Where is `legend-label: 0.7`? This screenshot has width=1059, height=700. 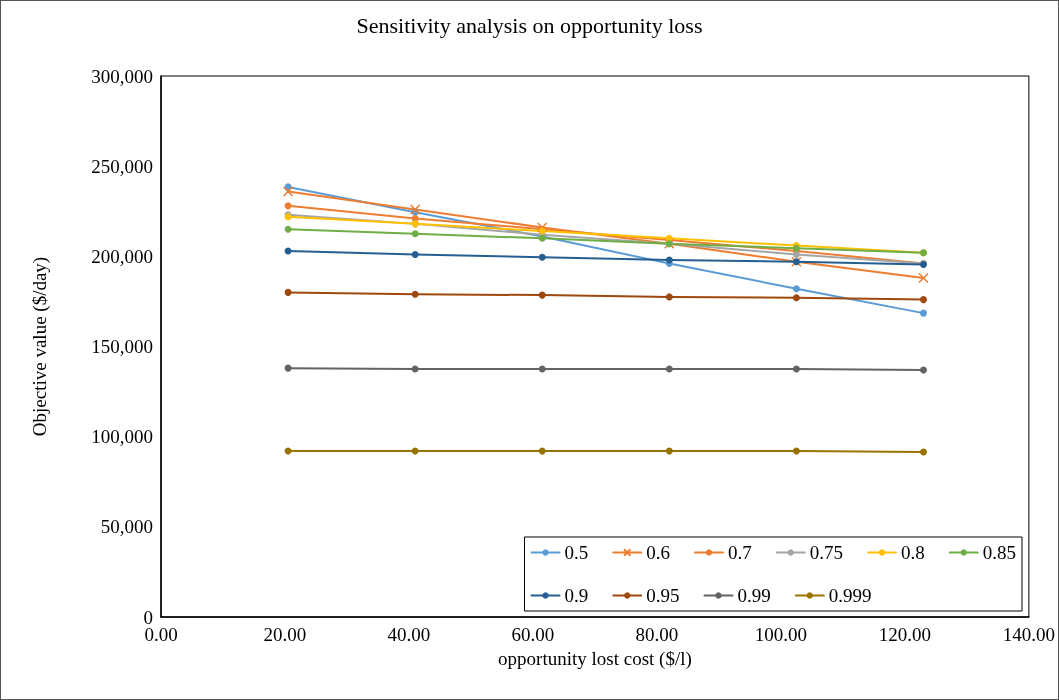
legend-label: 0.7 is located at coordinates (740, 552).